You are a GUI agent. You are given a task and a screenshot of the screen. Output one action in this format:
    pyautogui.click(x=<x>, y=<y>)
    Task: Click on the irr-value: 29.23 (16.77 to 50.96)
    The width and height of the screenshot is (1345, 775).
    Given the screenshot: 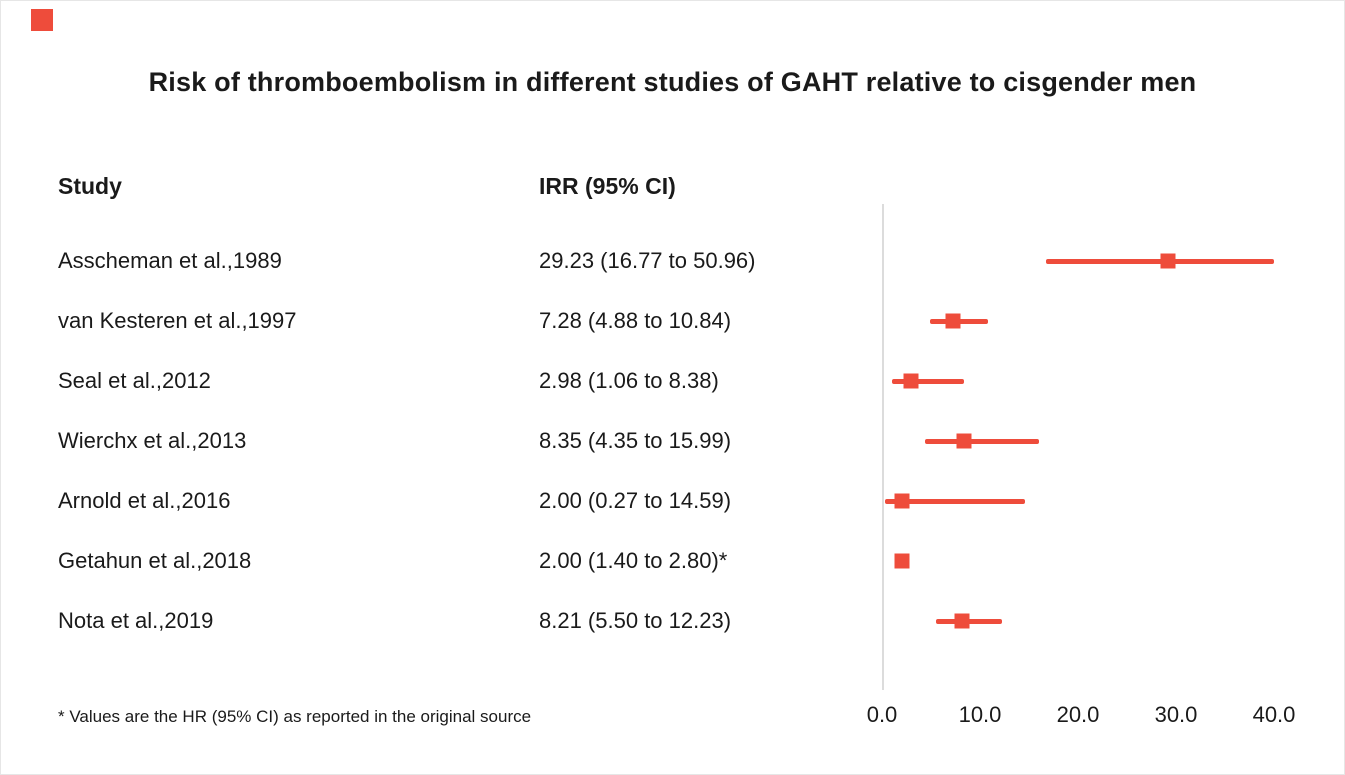 What is the action you would take?
    pyautogui.click(x=647, y=260)
    